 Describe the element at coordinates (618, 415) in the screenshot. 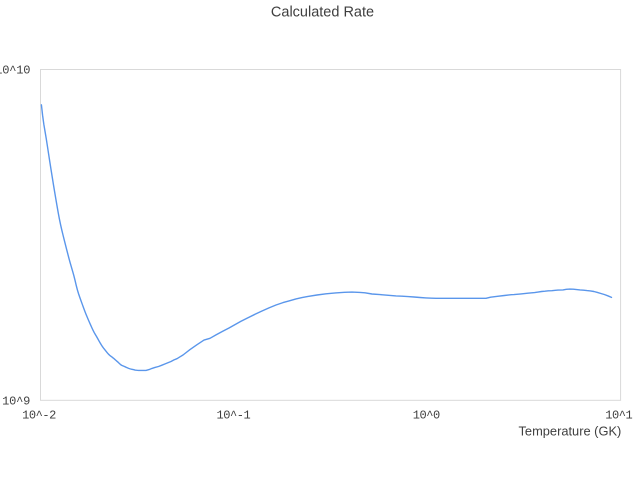

I see `svg-text: 10^1` at that location.